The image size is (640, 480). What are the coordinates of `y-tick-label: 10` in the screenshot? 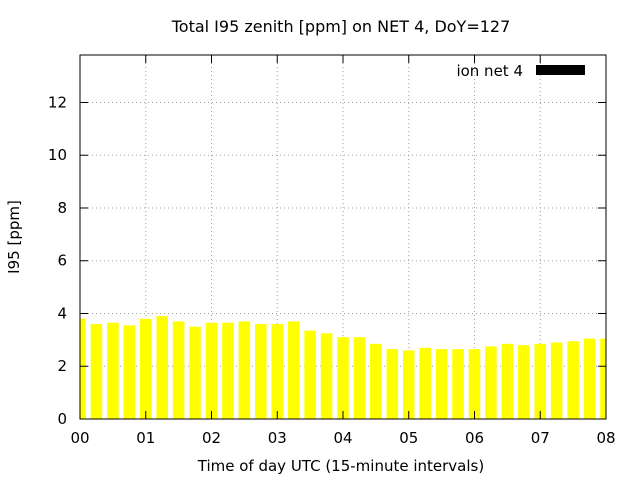 It's located at (57, 155).